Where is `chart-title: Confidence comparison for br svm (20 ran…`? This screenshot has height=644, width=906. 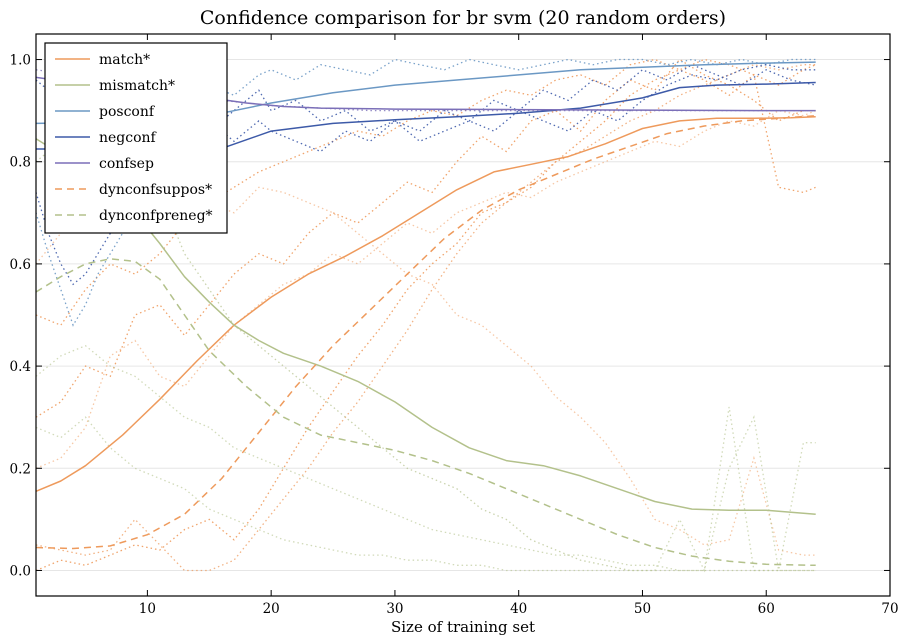 chart-title: Confidence comparison for br svm (20 ran… is located at coordinates (463, 18).